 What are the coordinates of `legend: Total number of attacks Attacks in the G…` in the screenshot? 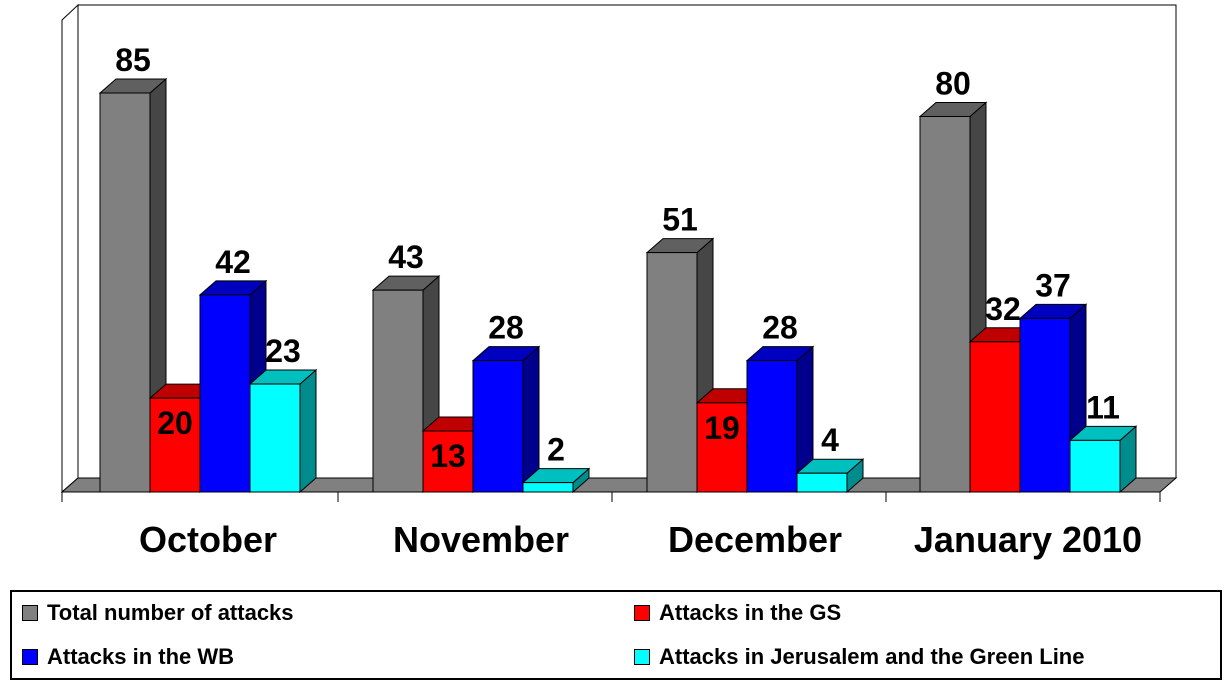 It's located at (616, 635).